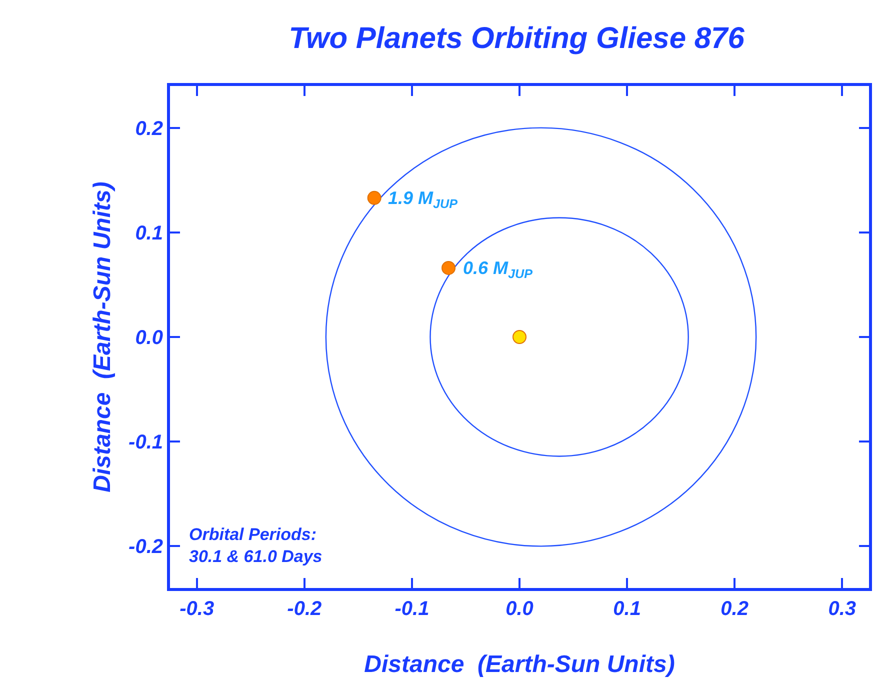 The width and height of the screenshot is (883, 679). I want to click on annotation: Orbital Periods: 30.1 & 61.0 Days, so click(255, 545).